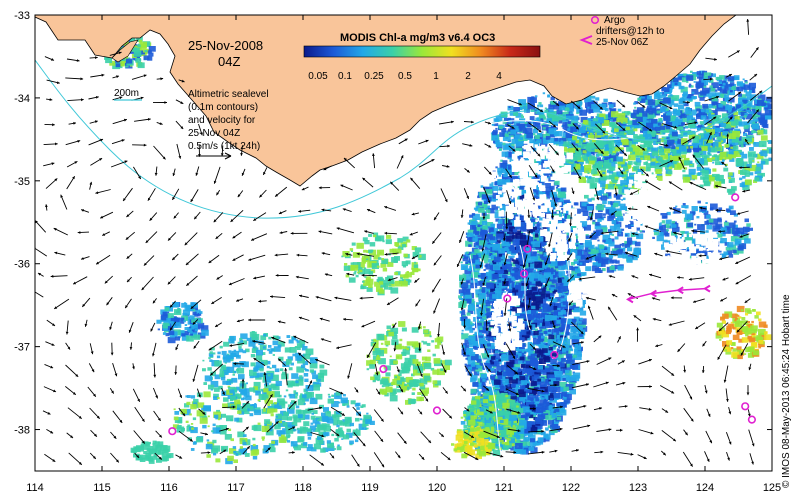  What do you see at coordinates (680, 290) in the screenshot?
I see `drifter-chevron` at bounding box center [680, 290].